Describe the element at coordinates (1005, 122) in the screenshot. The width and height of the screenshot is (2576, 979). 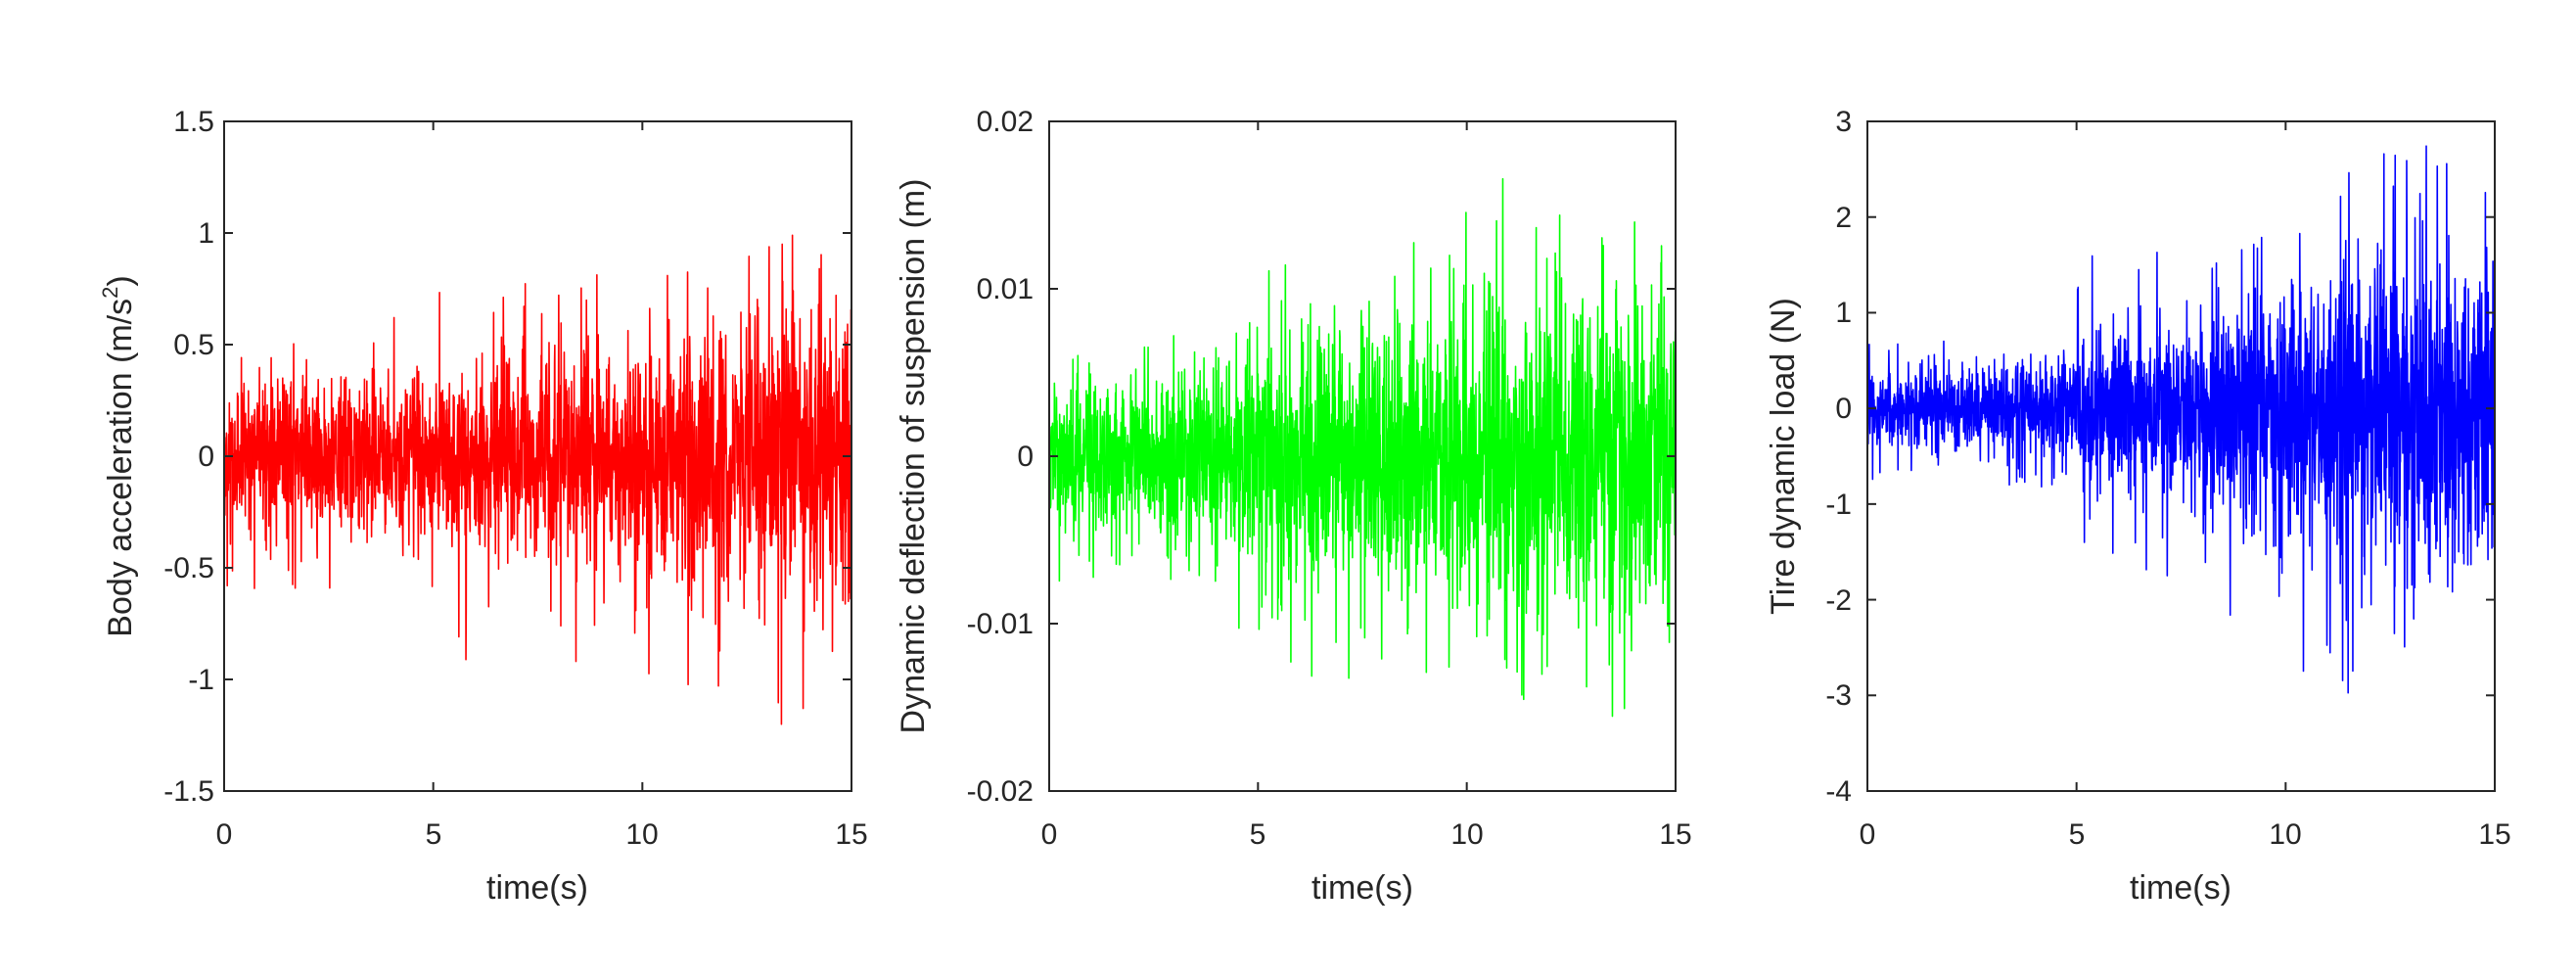
I see `y-tick-label: 0.02` at that location.